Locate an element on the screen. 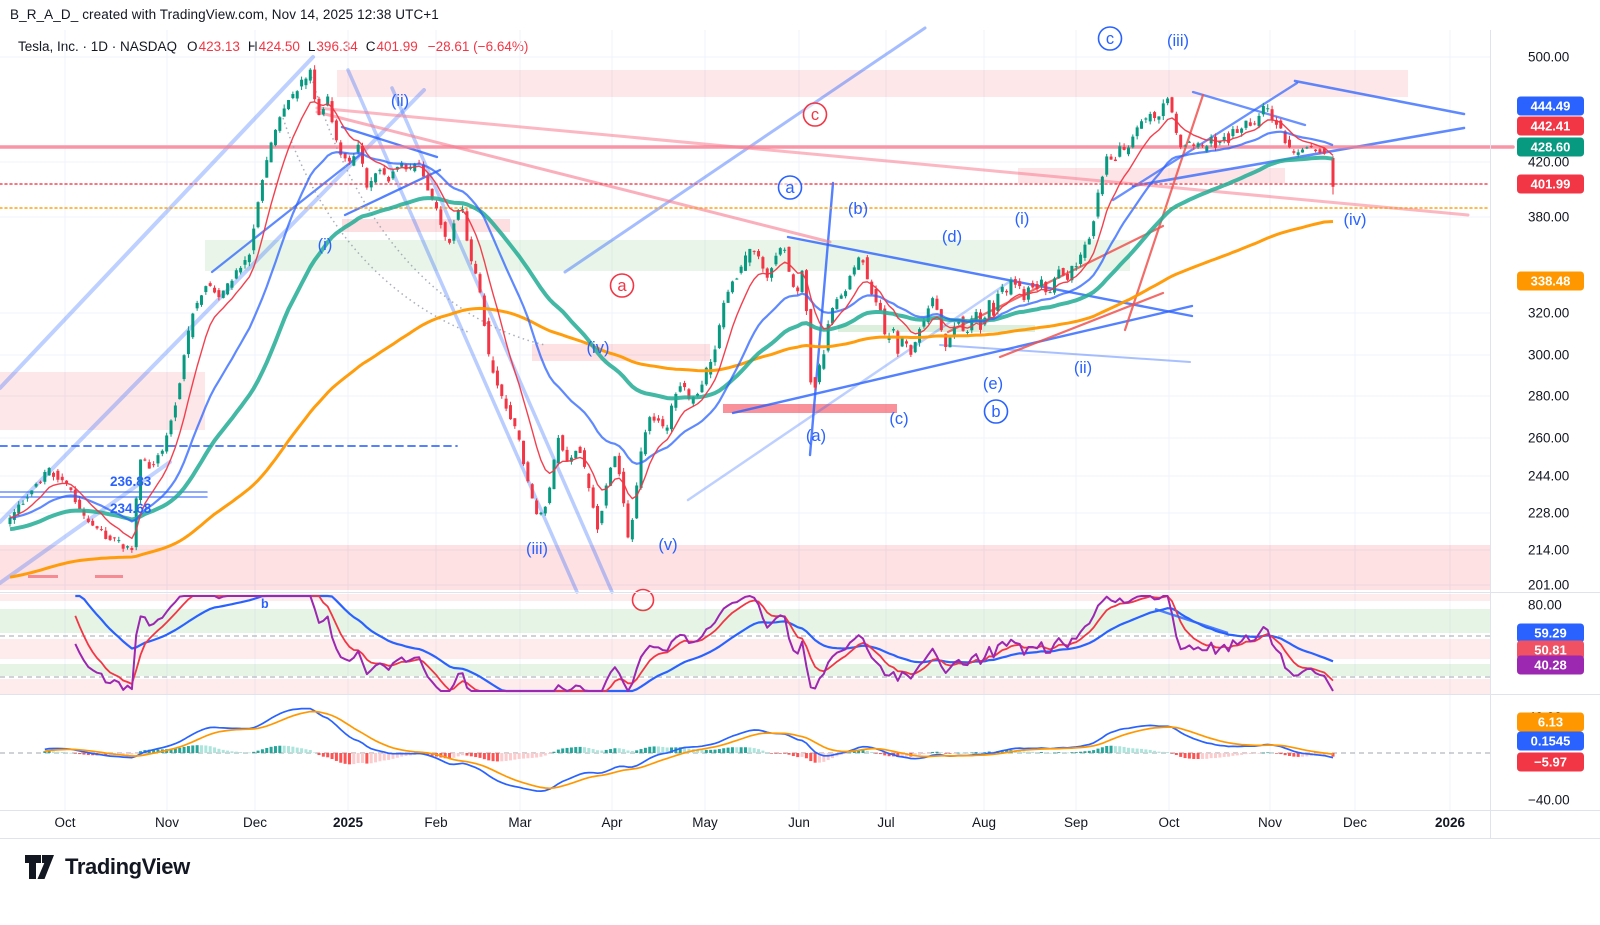 This screenshot has height=925, width=1600. price-tick-label: 420.00 is located at coordinates (1548, 162).